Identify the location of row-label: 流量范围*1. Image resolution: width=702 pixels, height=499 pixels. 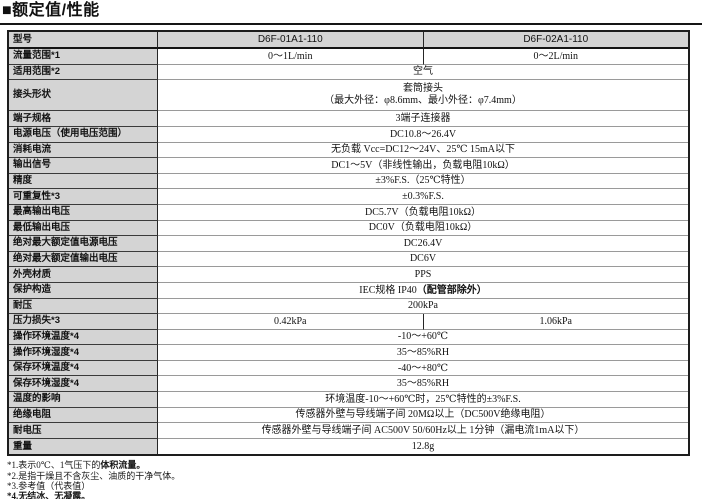
(83, 57).